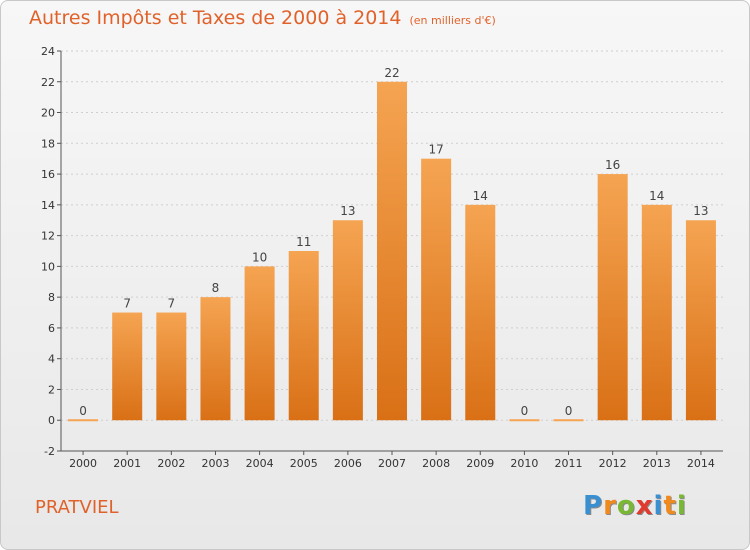  Describe the element at coordinates (49, 451) in the screenshot. I see `y-tick-label: -2` at that location.